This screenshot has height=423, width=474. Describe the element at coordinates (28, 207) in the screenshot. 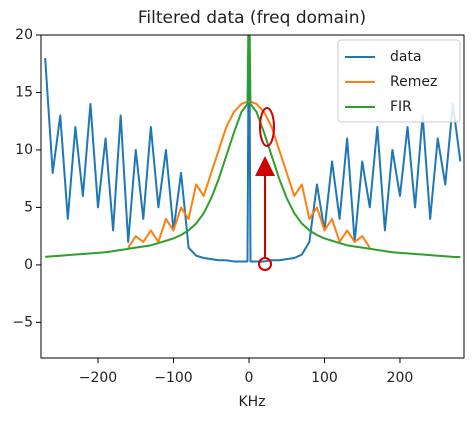

I see `y-tick-label: 5` at that location.